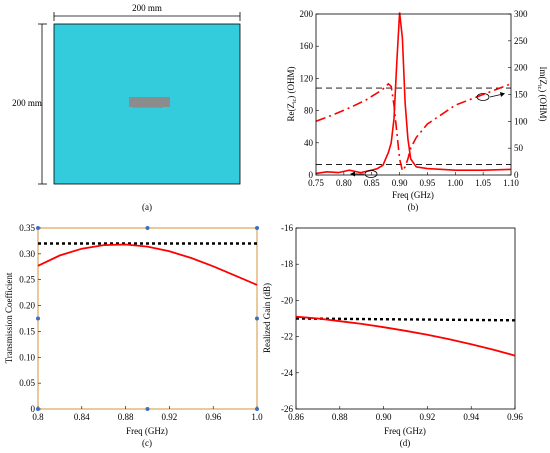 The image size is (550, 453). Describe the element at coordinates (287, 228) in the screenshot. I see `chart-d-ytick-label: -16` at that location.